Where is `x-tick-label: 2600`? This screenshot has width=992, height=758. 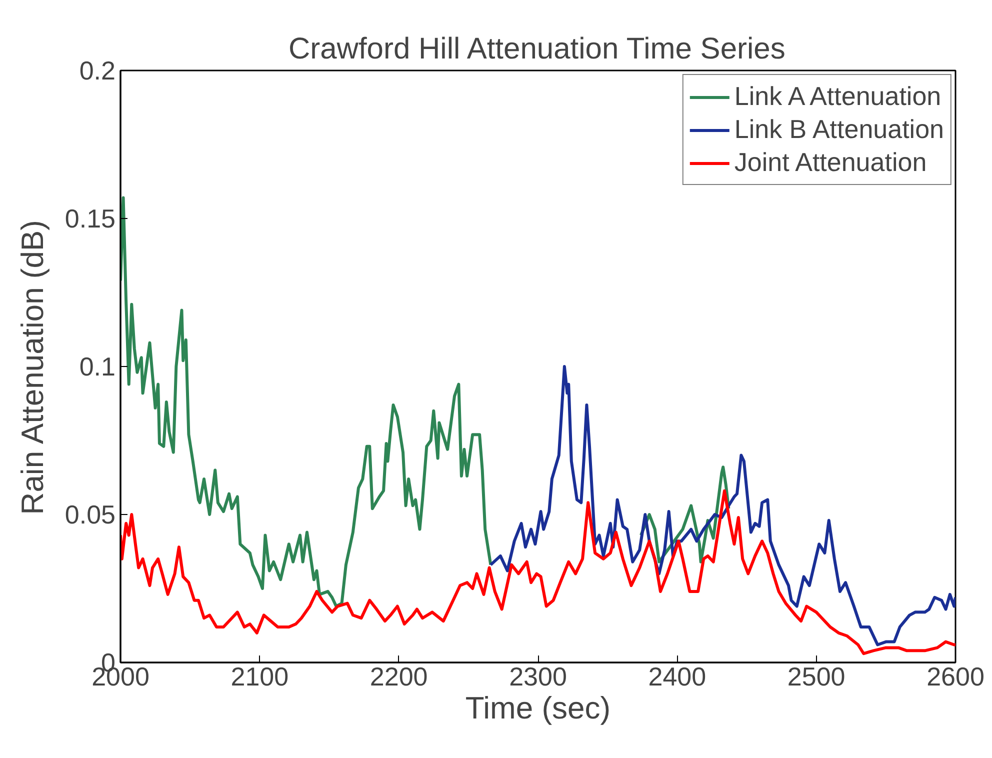 x-tick-label: 2600 is located at coordinates (955, 677).